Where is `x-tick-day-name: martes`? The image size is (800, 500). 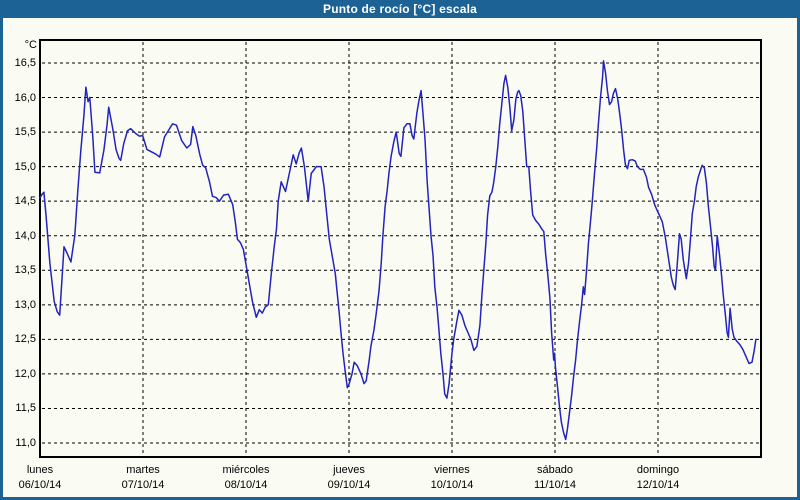 x-tick-day-name: martes is located at coordinates (143, 470).